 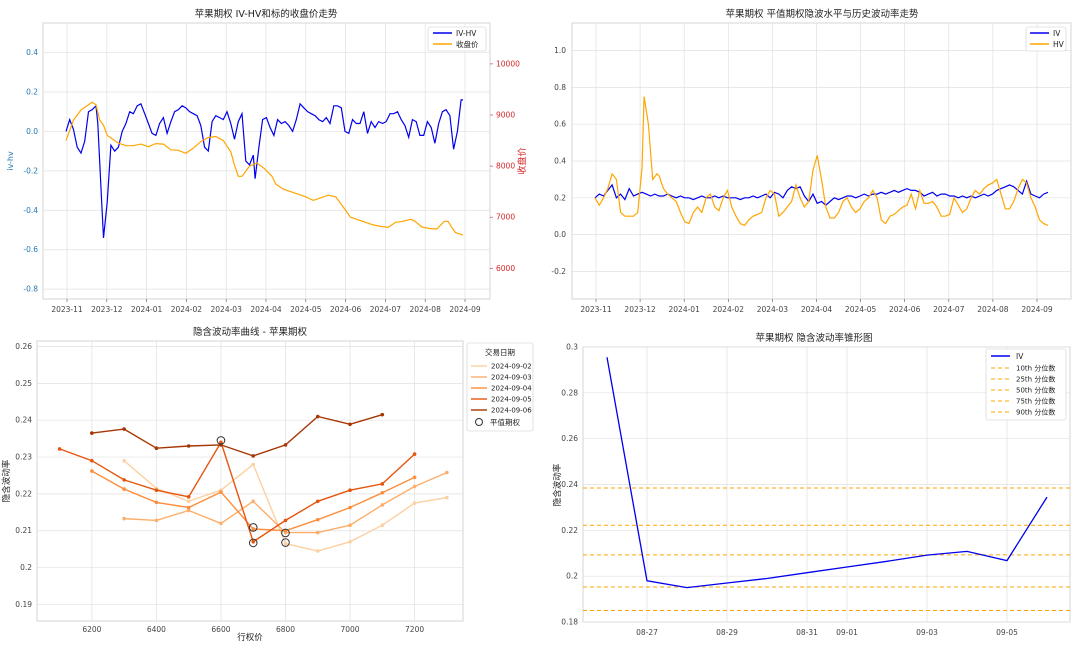 What do you see at coordinates (773, 309) in the screenshot?
I see `x-tick-label: 2024-03` at bounding box center [773, 309].